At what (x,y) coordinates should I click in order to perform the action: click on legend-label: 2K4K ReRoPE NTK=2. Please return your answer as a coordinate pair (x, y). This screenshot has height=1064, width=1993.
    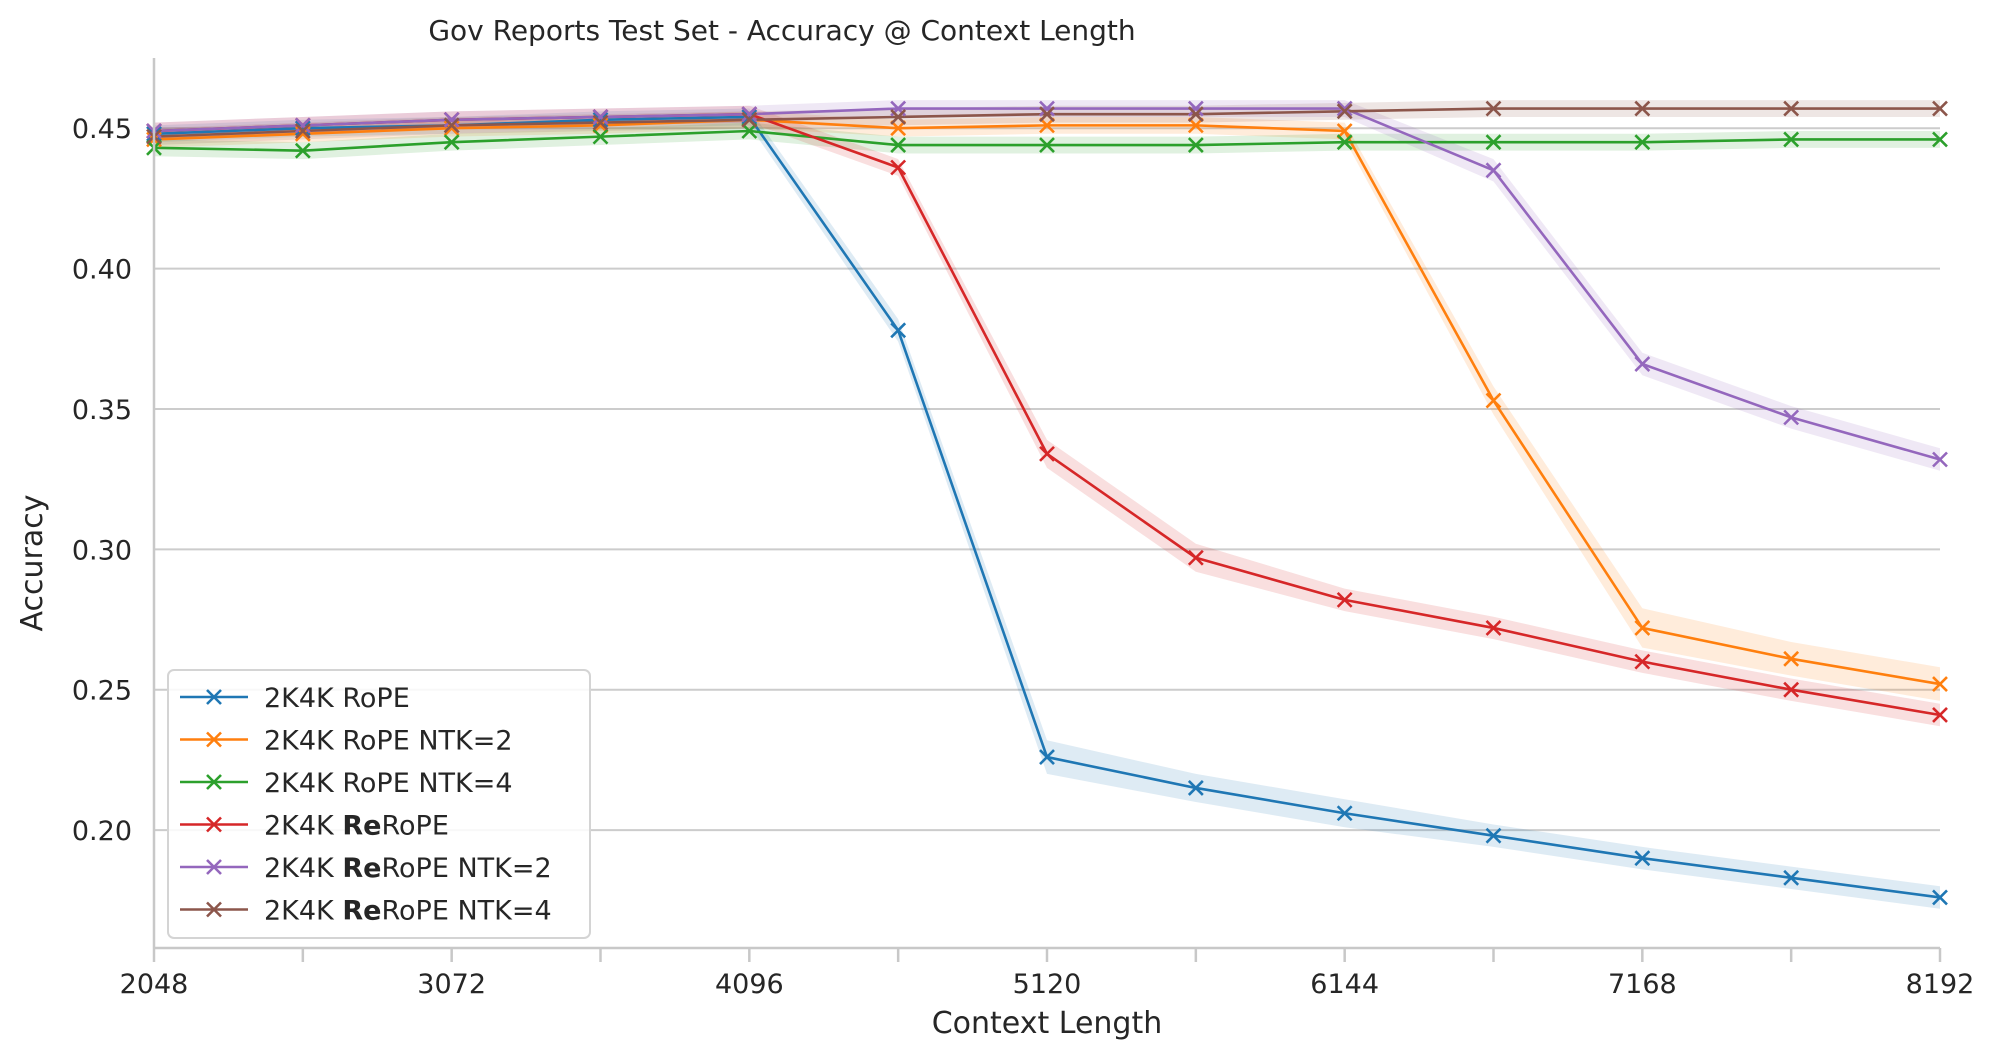
    Looking at the image, I should click on (408, 868).